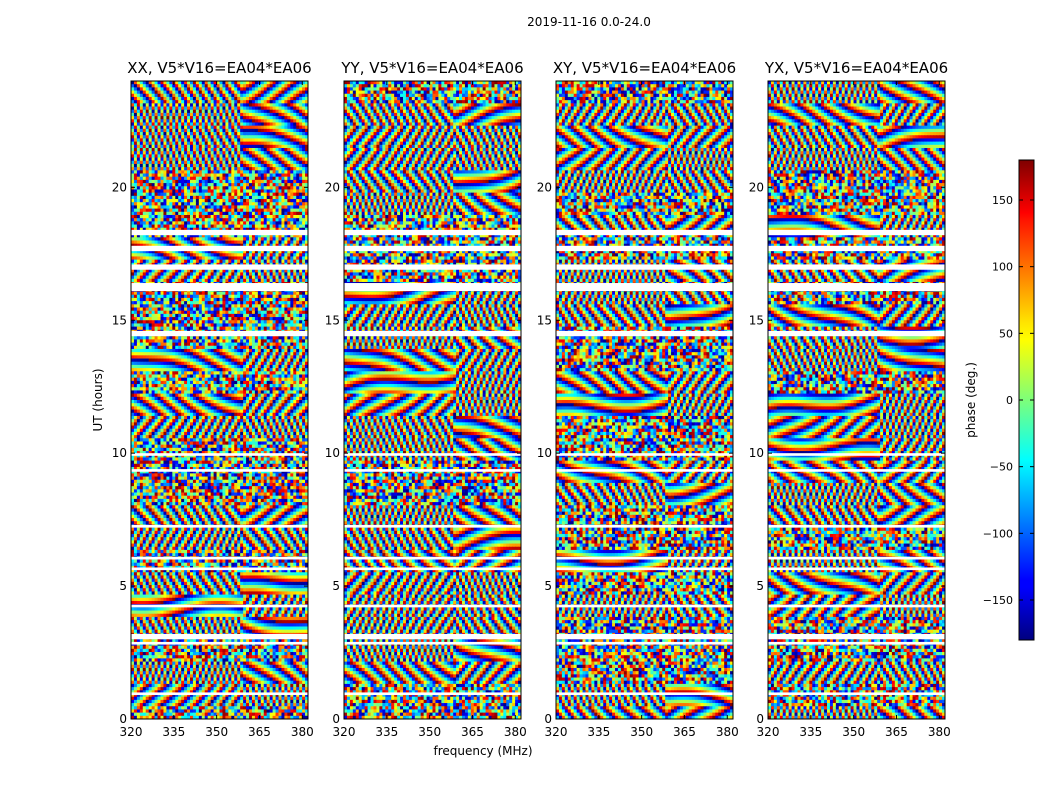  I want to click on x-axis-label: frequency (MHz), so click(482, 751).